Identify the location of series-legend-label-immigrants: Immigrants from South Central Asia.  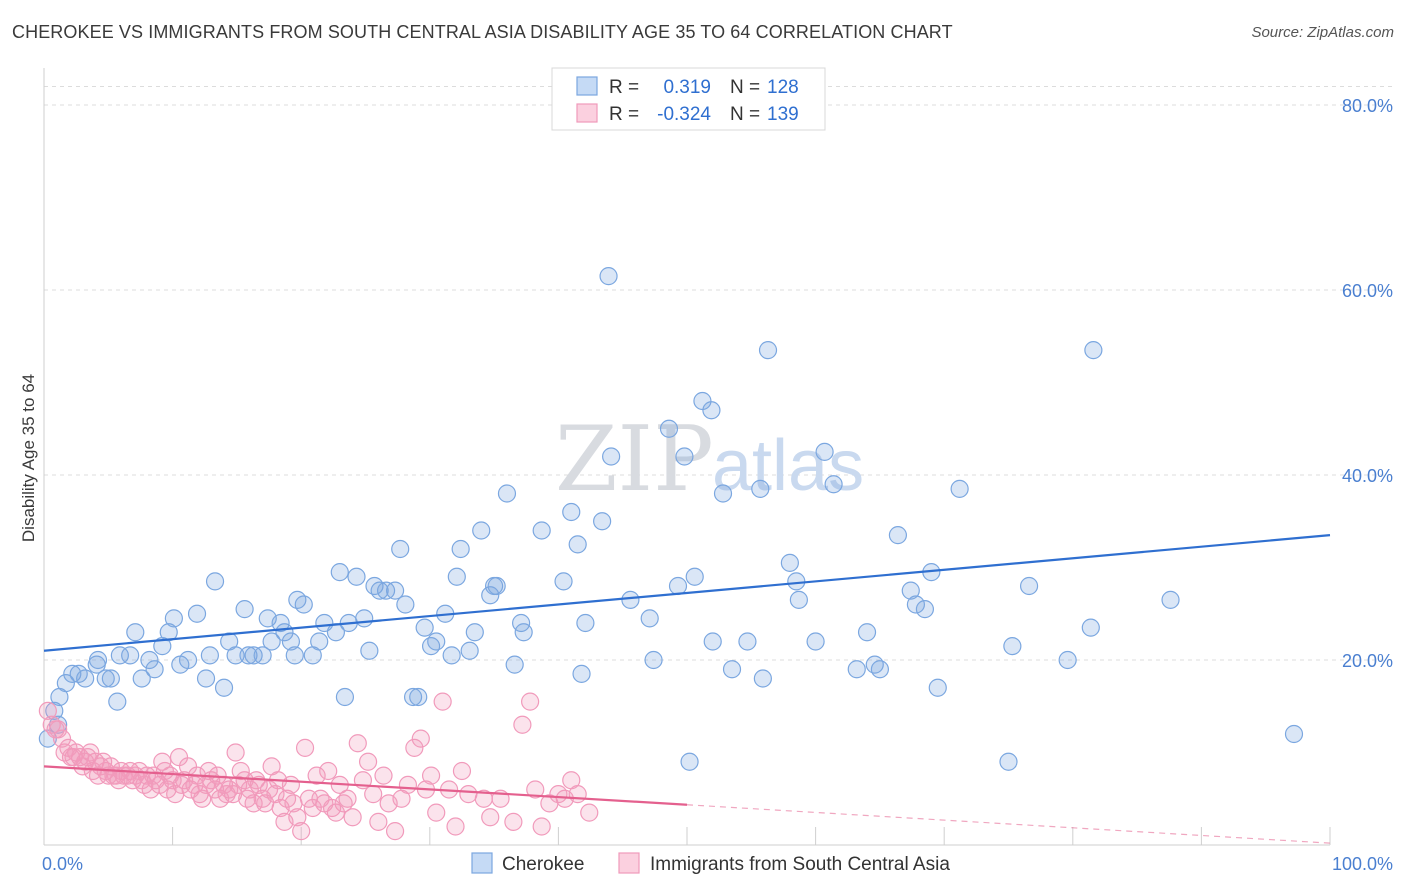
(800, 864).